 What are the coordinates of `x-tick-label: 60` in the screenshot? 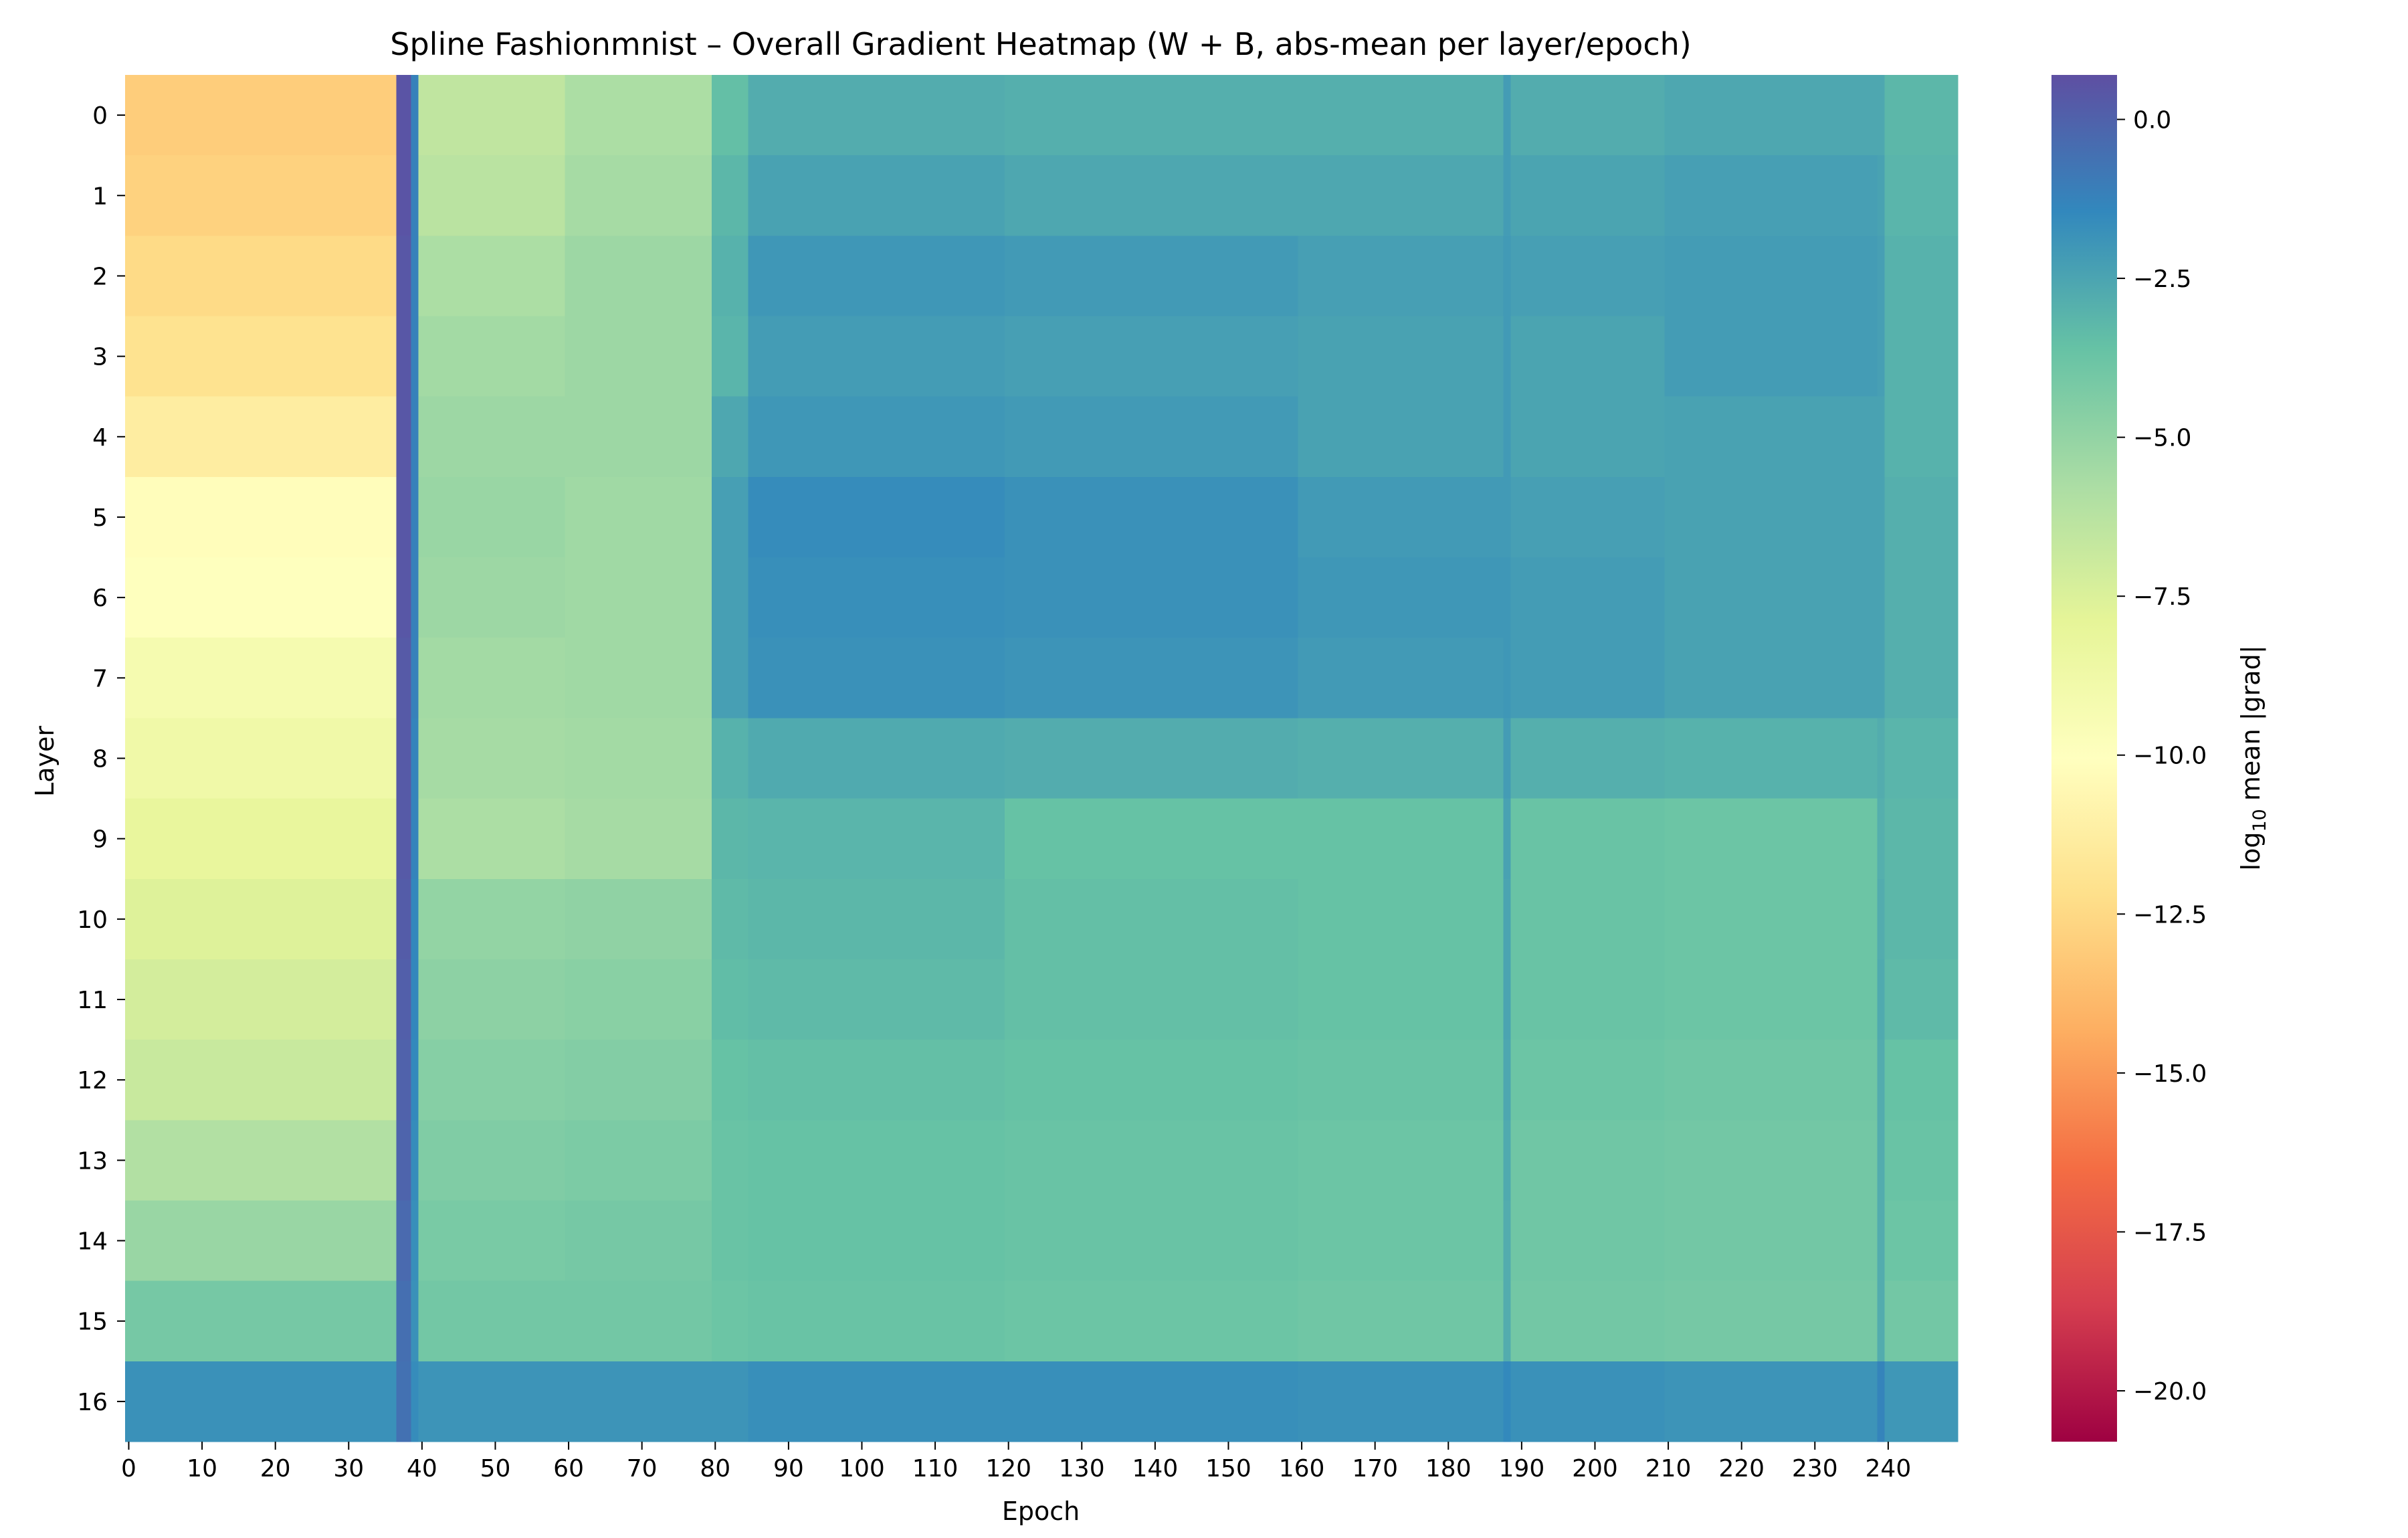 It's located at (568, 1469).